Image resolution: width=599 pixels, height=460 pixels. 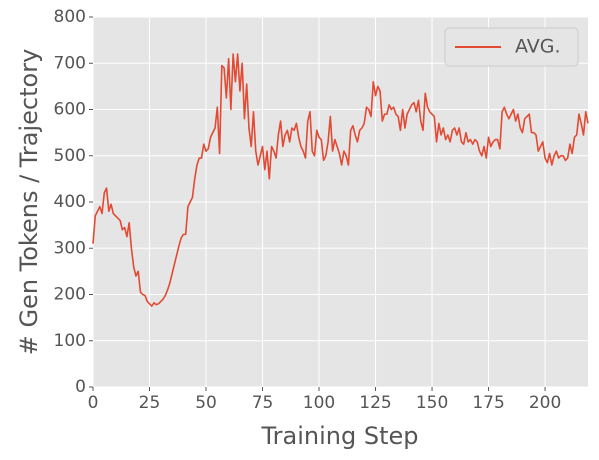 What do you see at coordinates (93, 403) in the screenshot?
I see `x-tick-label: 0` at bounding box center [93, 403].